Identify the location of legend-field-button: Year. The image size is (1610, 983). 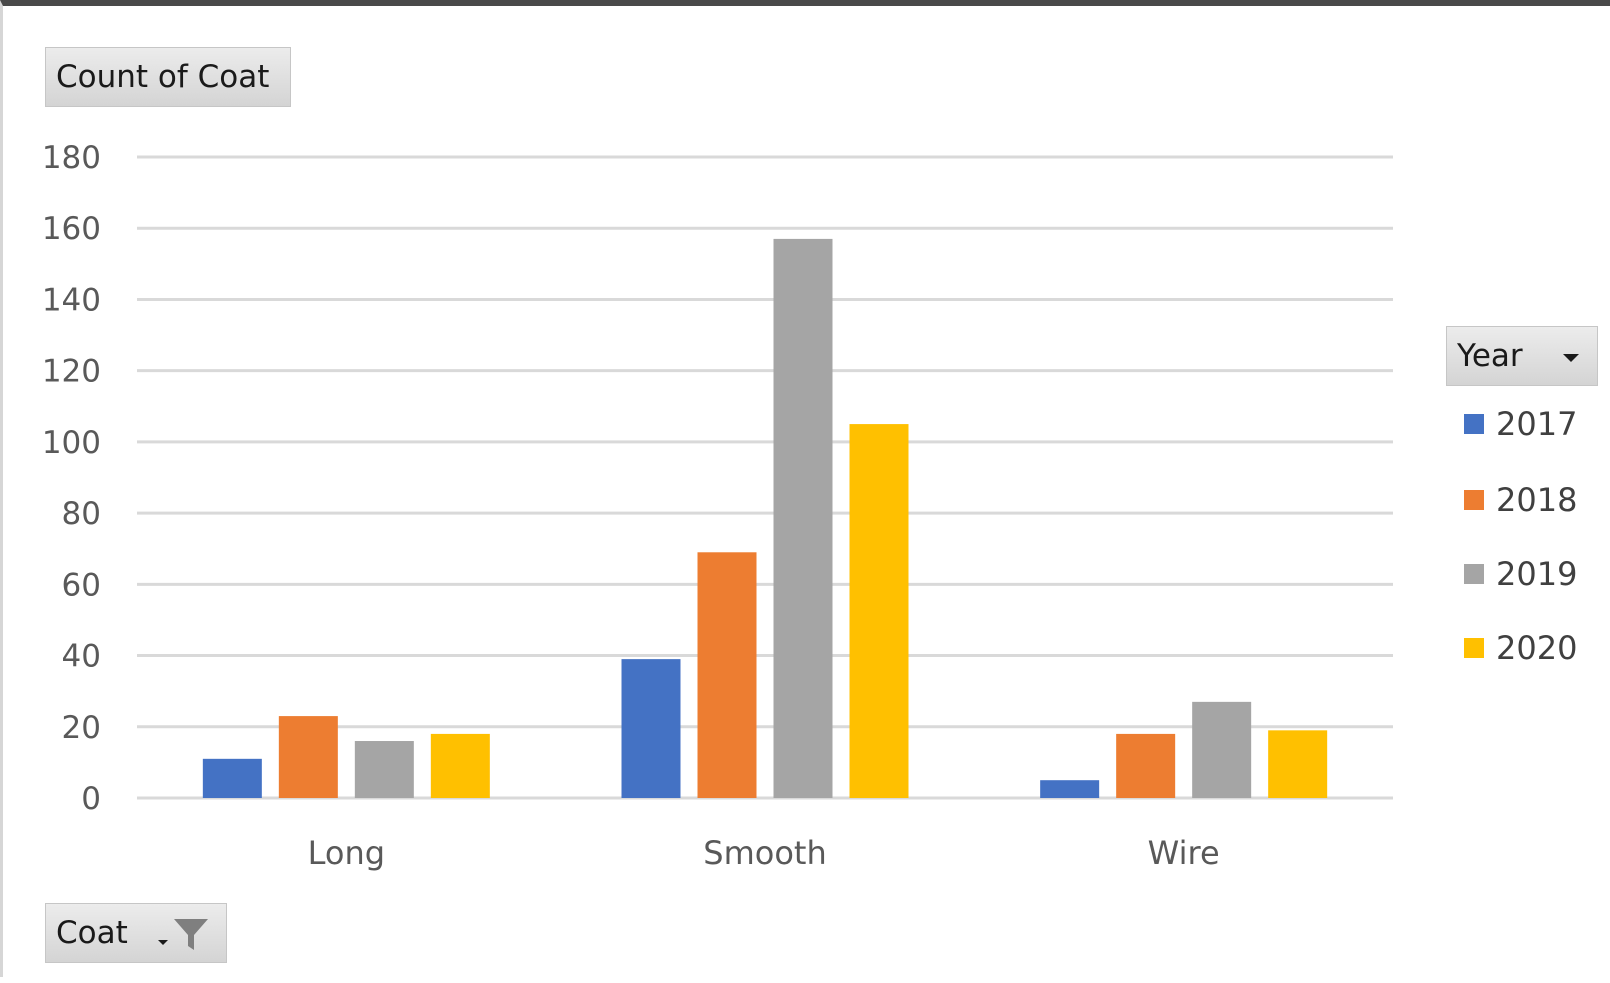
(1522, 356).